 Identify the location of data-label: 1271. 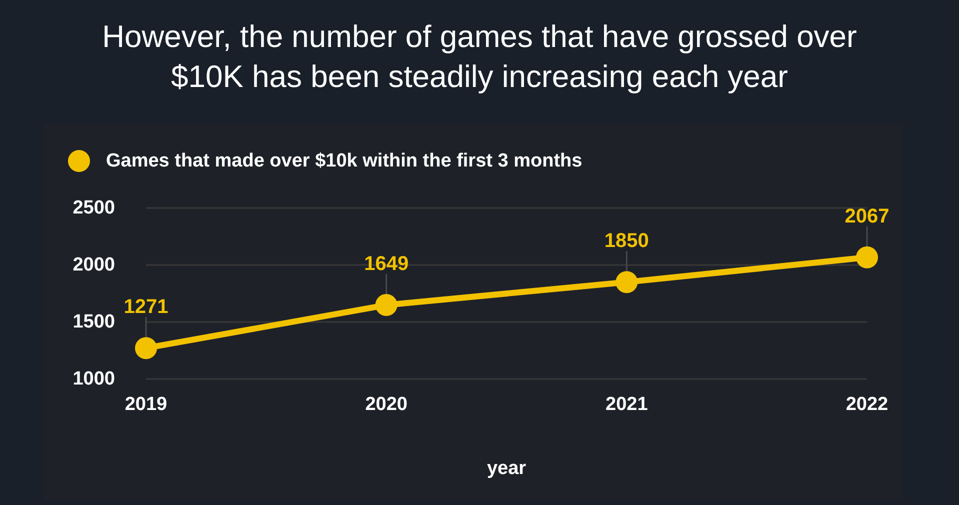
(146, 307).